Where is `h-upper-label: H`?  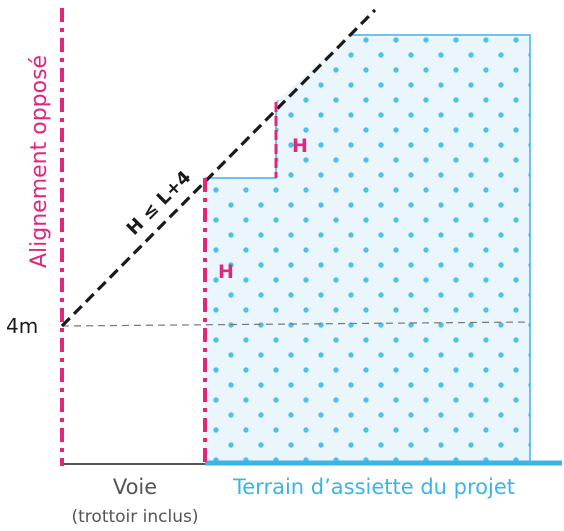
h-upper-label: H is located at coordinates (300, 146).